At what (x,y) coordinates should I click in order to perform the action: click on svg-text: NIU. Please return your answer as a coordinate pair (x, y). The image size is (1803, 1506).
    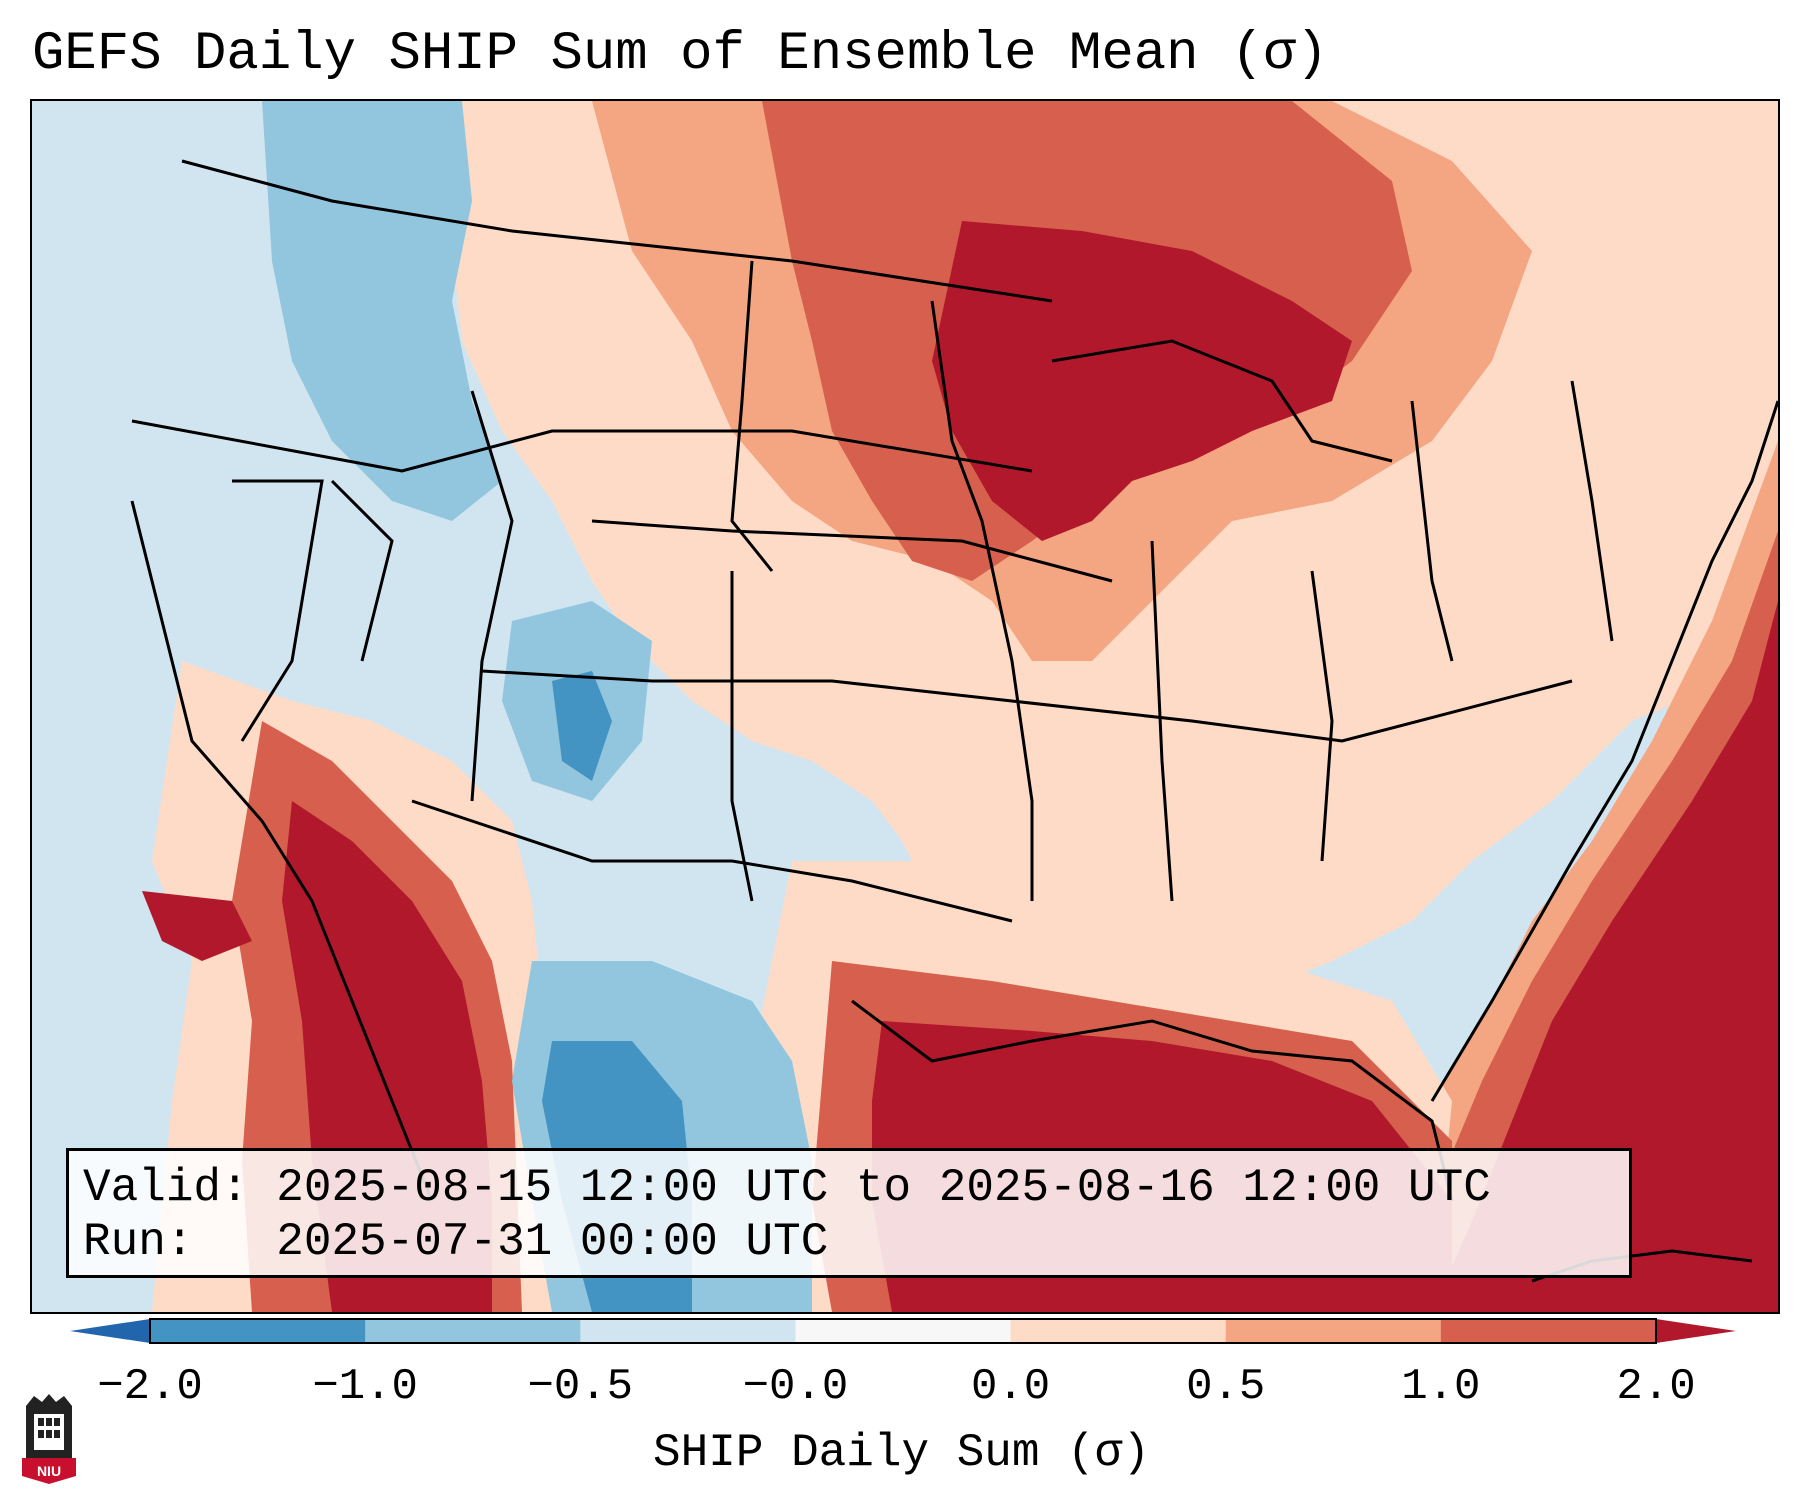
    Looking at the image, I should click on (49, 1471).